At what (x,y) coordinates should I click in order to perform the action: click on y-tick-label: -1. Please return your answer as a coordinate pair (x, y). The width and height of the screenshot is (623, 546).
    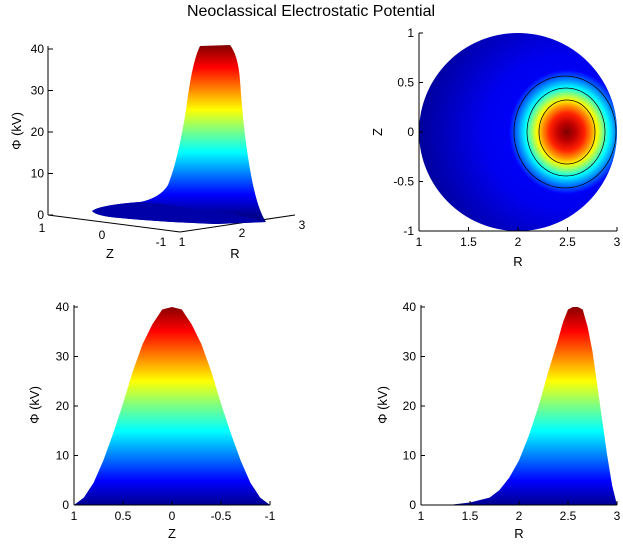
    Looking at the image, I should click on (408, 231).